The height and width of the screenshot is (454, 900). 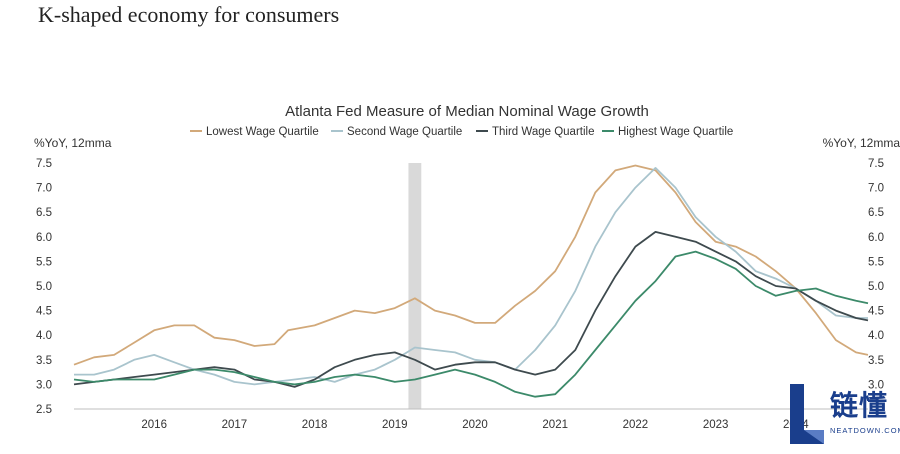 I want to click on watermark-logo: 链懂 NEATDOWN.COM, so click(x=843, y=416).